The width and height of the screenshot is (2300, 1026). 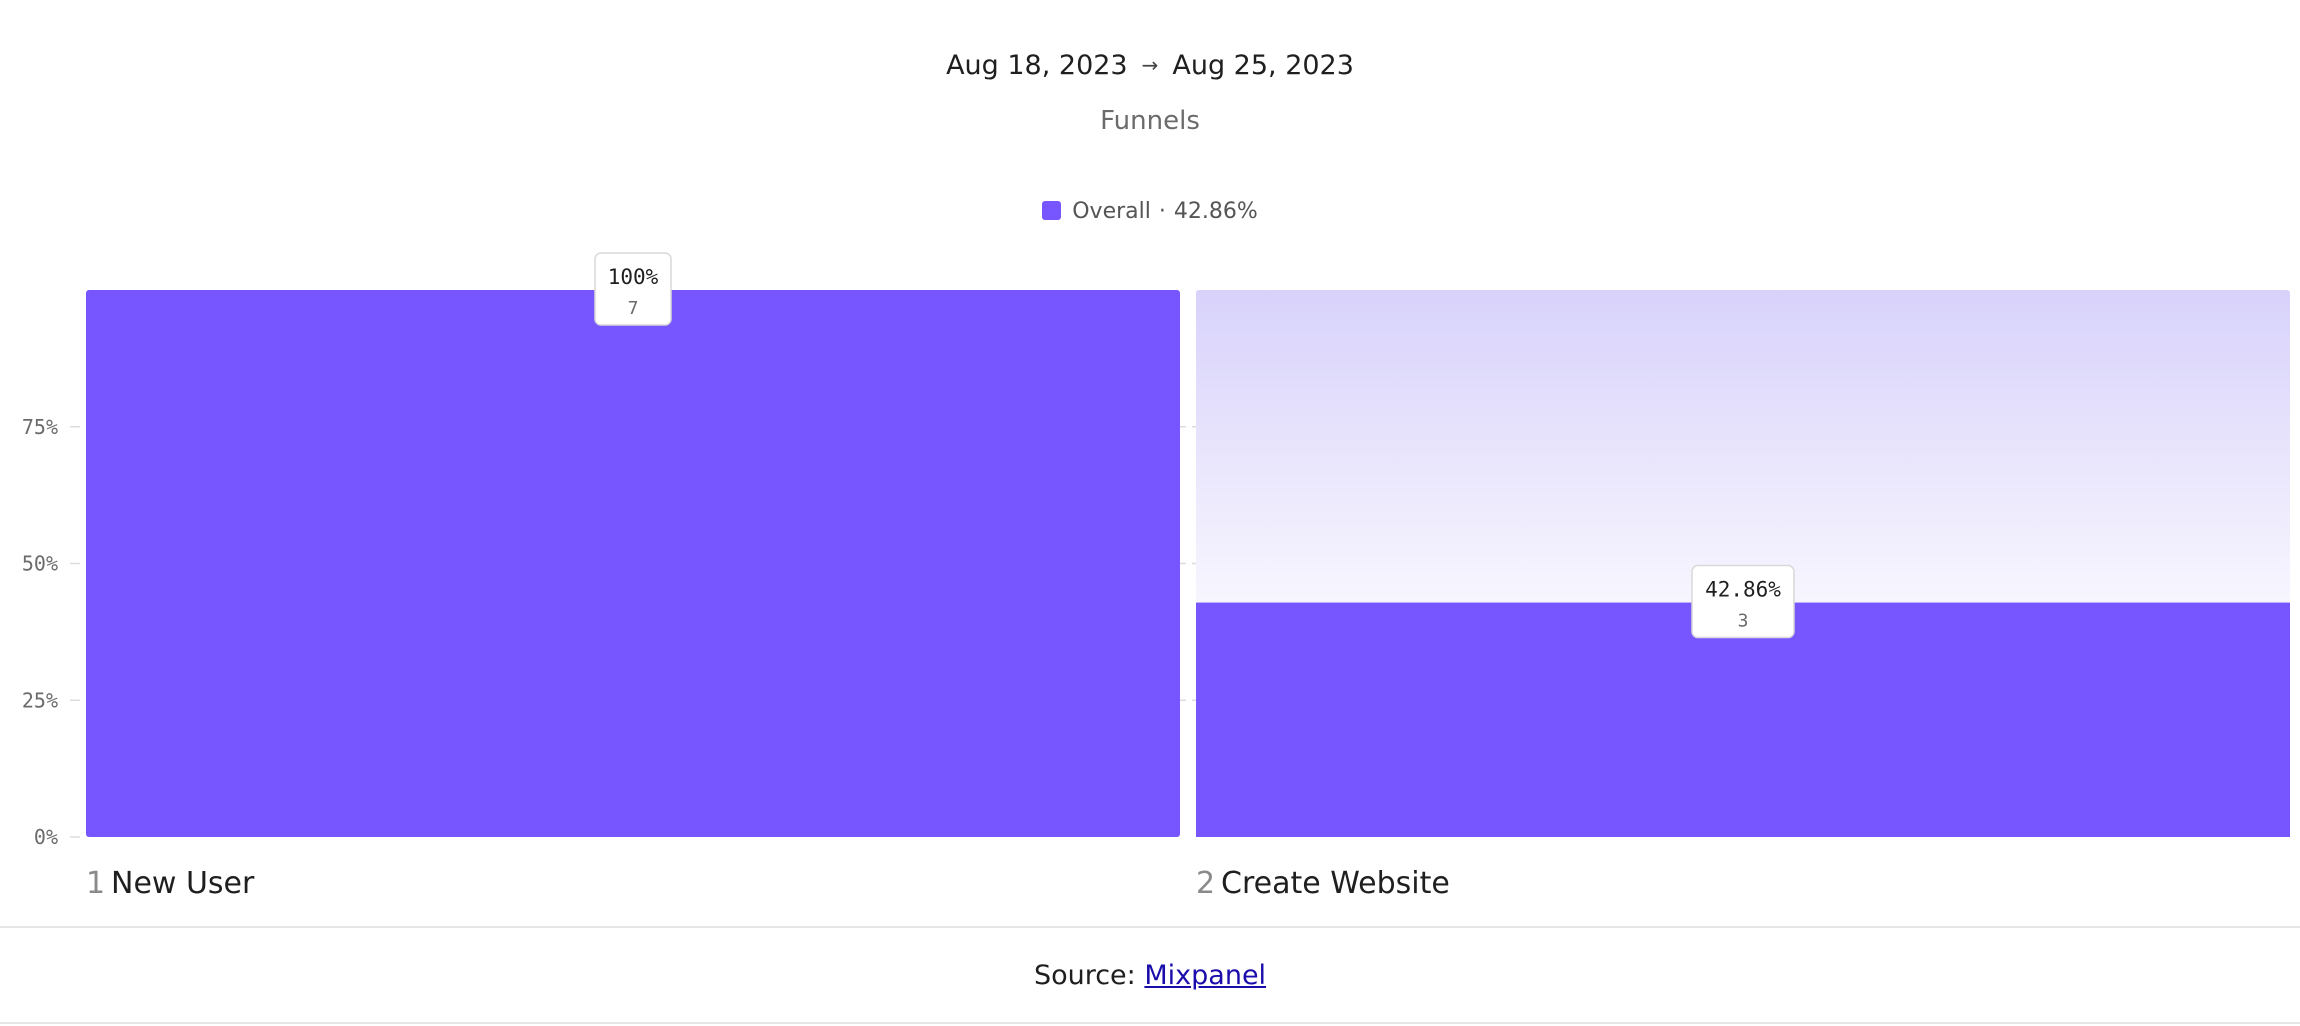 I want to click on bar-value-bubble: 42.86% 3, so click(x=1743, y=601).